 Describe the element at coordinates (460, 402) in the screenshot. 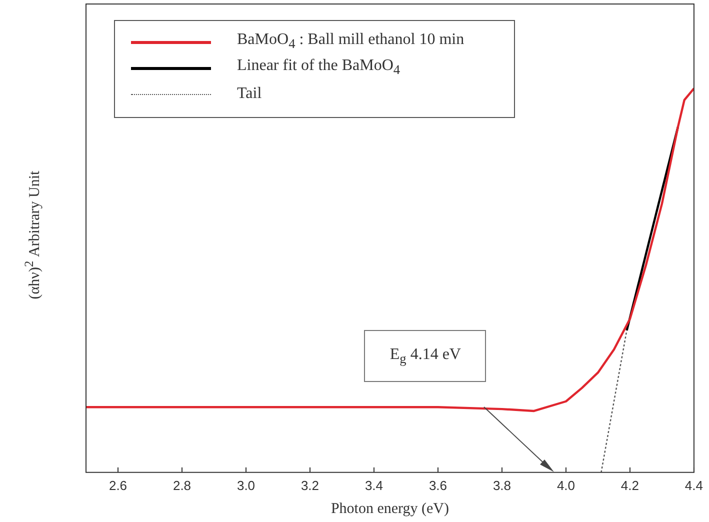

I see `callout-box: E$_{g}$ 4.14 eV` at that location.